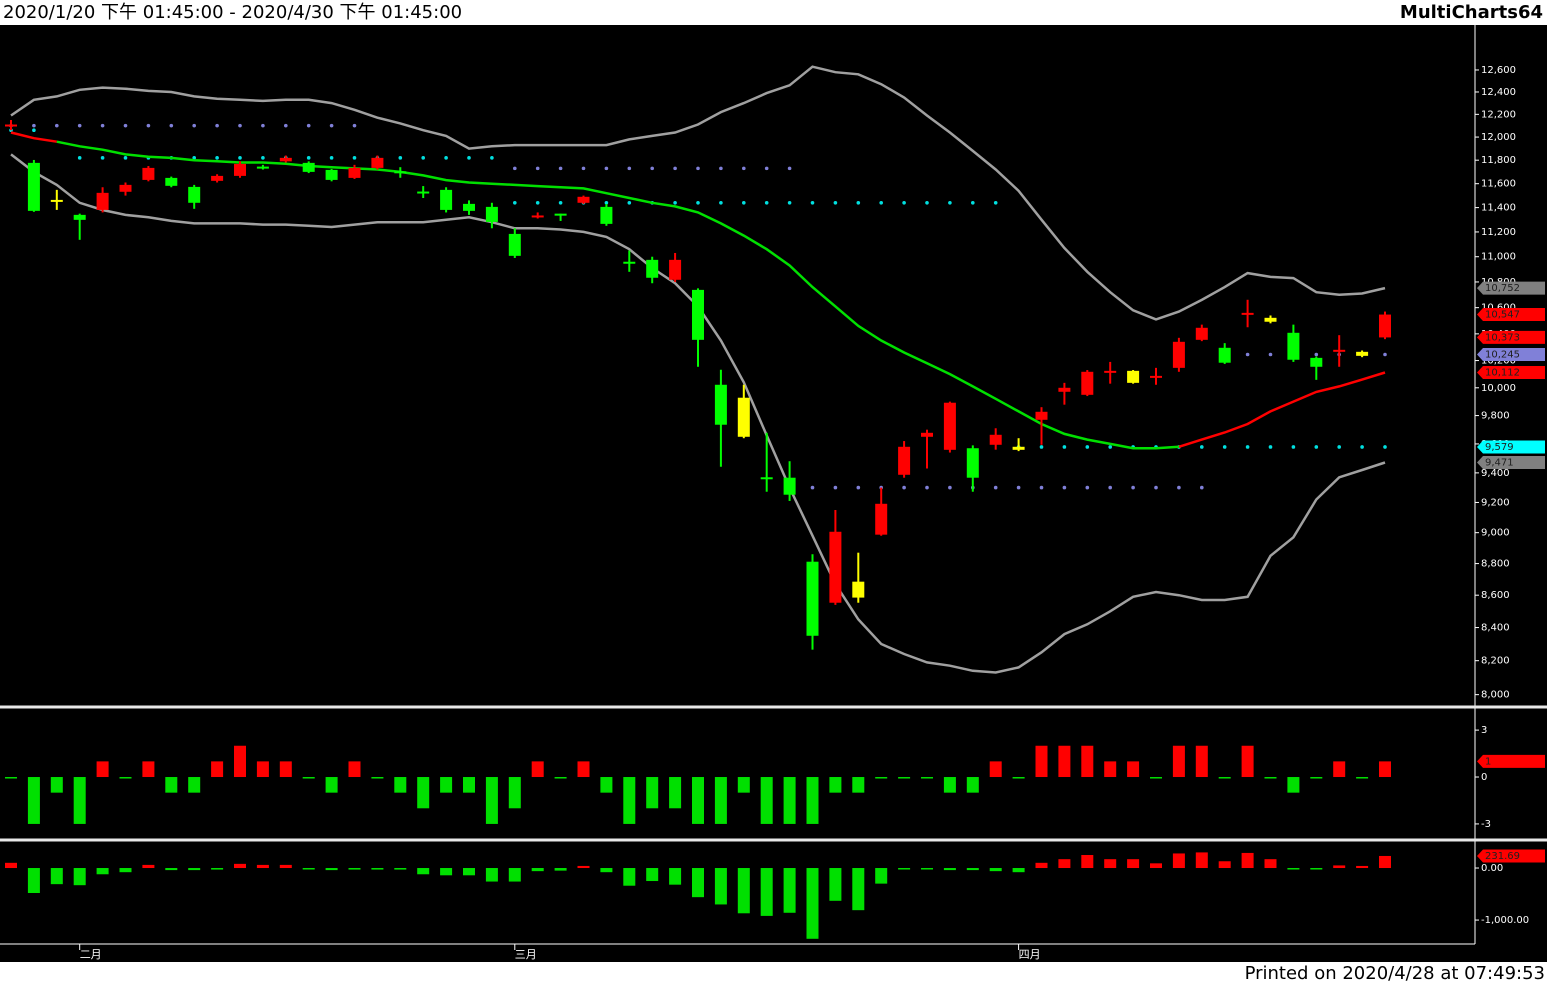 This screenshot has width=1547, height=986. What do you see at coordinates (1498, 160) in the screenshot?
I see `y-tick-label: 11,800` at bounding box center [1498, 160].